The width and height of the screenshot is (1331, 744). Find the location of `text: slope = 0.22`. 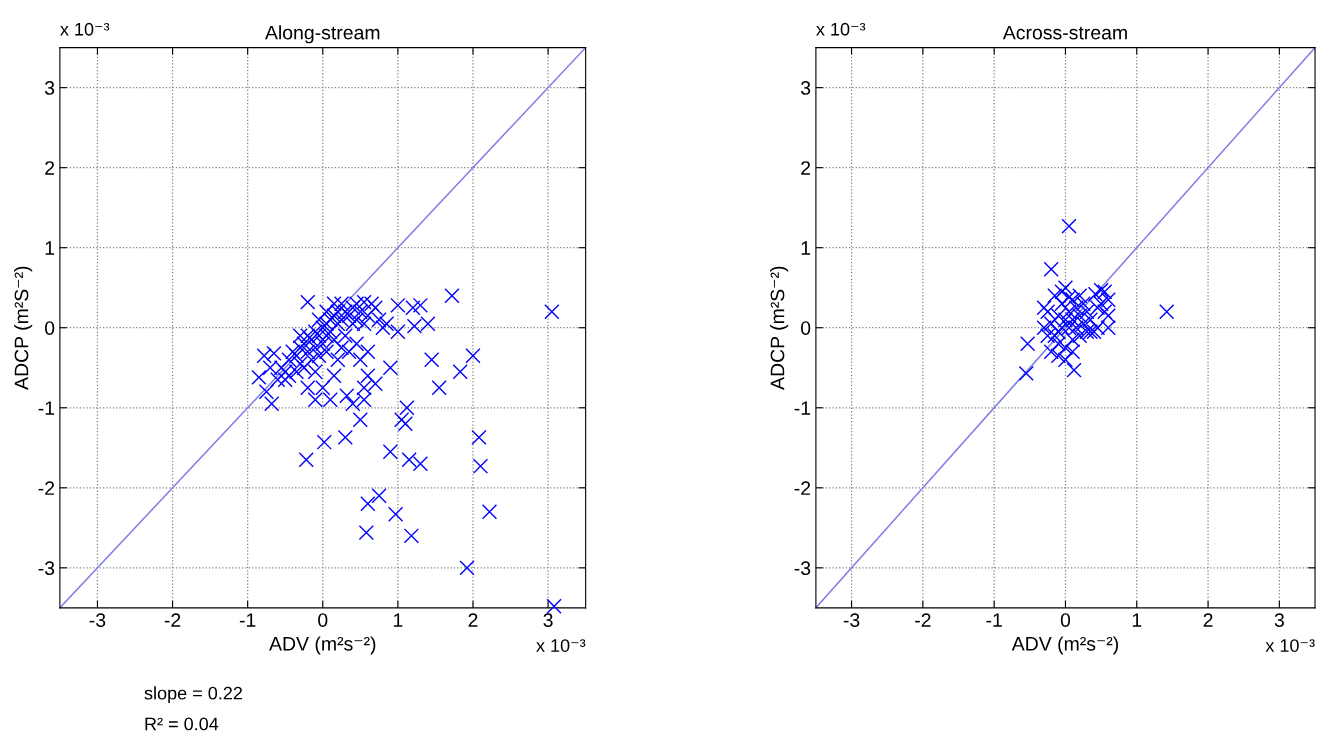

text: slope = 0.22 is located at coordinates (193, 695).